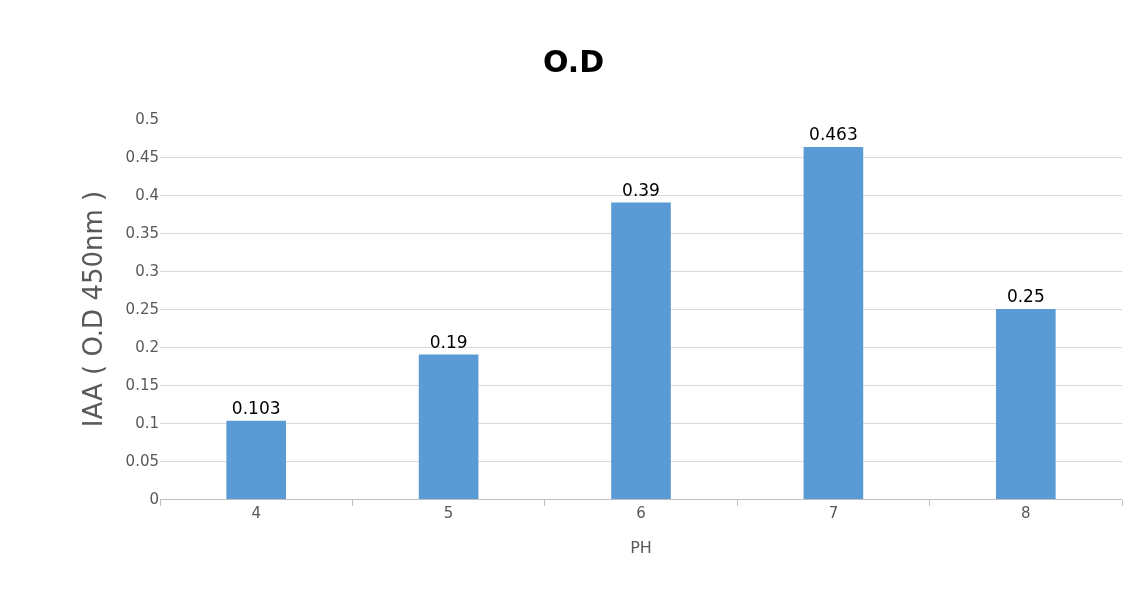  I want to click on y-tick-label: 0.5, so click(147, 119).